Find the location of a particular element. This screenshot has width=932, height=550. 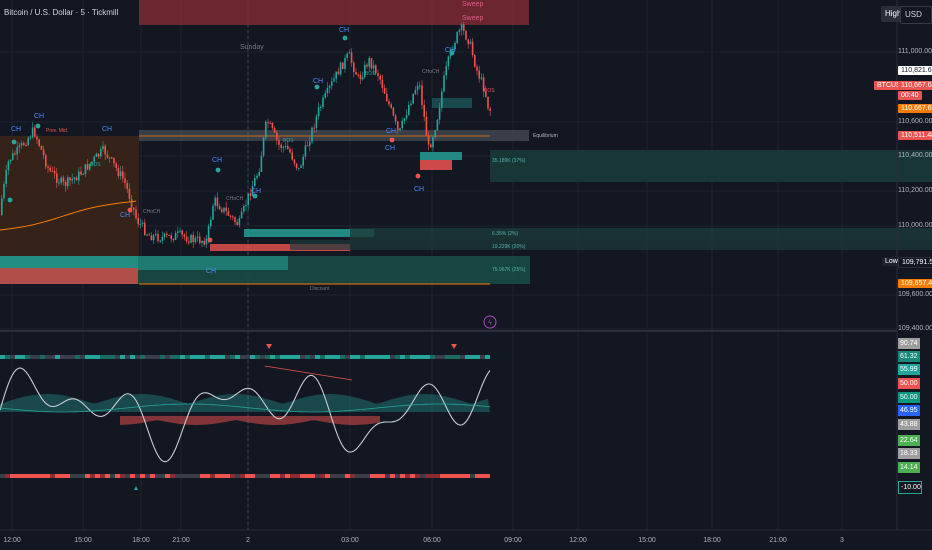

symbol-title: Bitcoin / U.S. Dollar · 5 · Tickmill is located at coordinates (61, 12).